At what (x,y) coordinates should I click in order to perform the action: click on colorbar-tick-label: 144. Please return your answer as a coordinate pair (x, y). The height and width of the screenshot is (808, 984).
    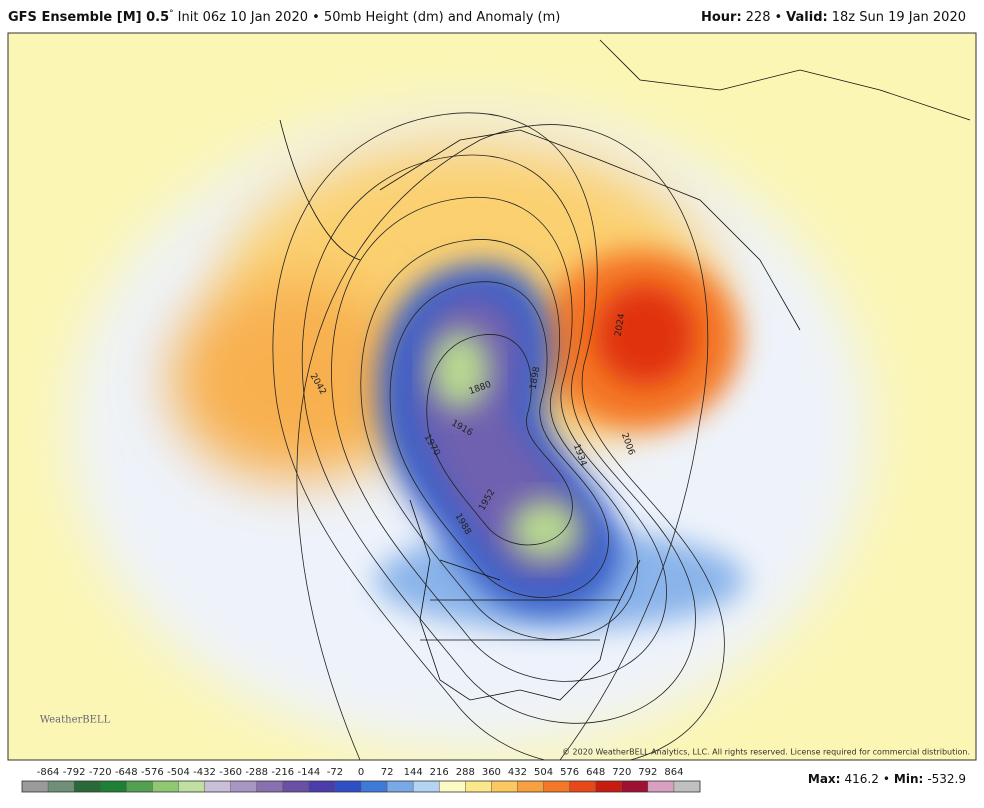
    Looking at the image, I should click on (413, 772).